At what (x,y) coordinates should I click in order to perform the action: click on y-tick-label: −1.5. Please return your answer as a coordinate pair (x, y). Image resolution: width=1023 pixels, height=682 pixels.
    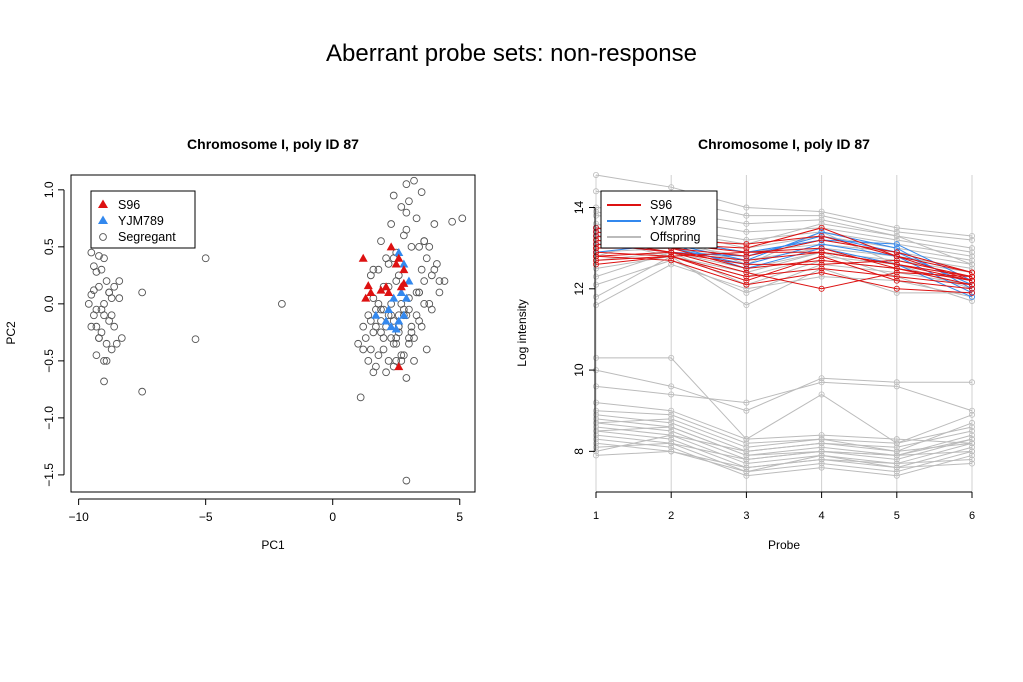
    Looking at the image, I should click on (49, 475).